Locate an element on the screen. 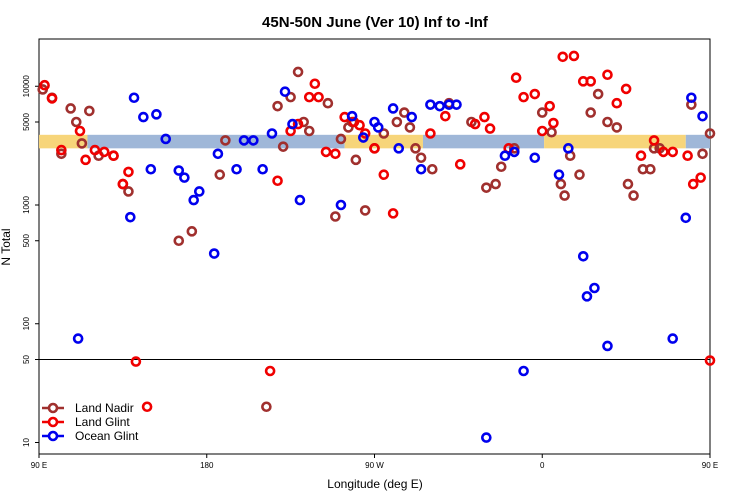  y-tick-label: 5000 is located at coordinates (26, 122).